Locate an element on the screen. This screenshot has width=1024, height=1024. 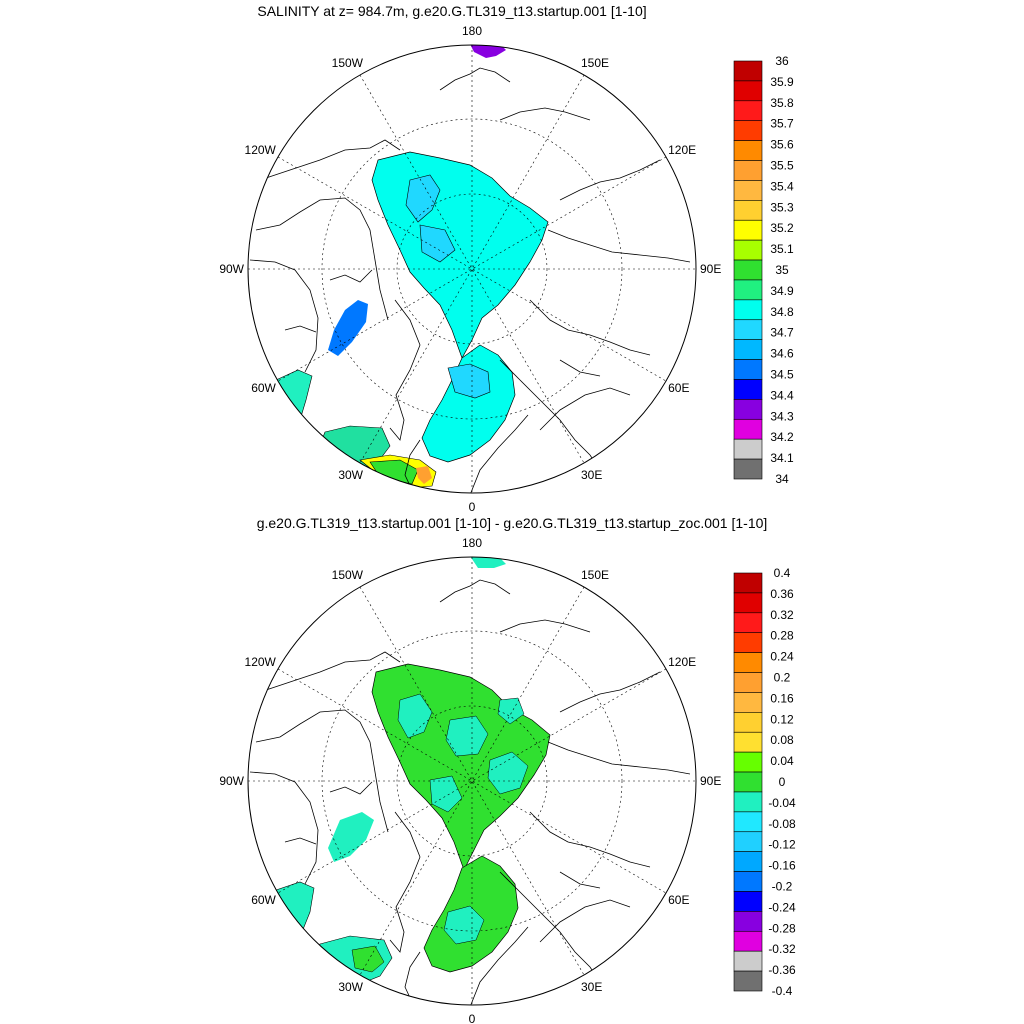
colorbar-label: -0.08 is located at coordinates (782, 824).